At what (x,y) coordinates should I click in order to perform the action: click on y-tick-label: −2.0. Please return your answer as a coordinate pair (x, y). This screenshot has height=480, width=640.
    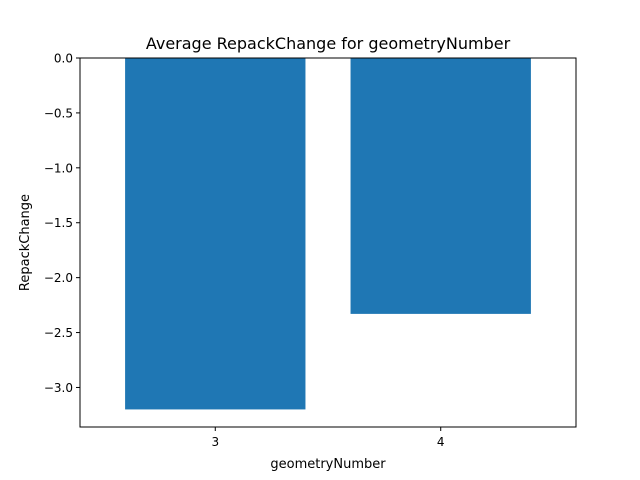
    Looking at the image, I should click on (58, 278).